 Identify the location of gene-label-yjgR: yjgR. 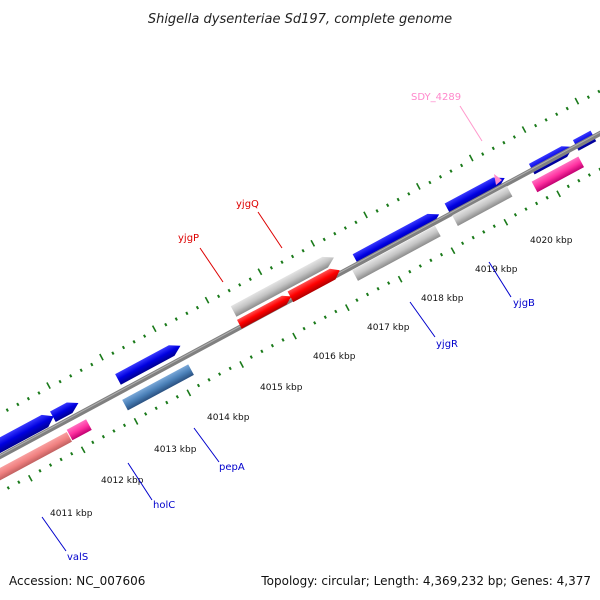
(447, 344).